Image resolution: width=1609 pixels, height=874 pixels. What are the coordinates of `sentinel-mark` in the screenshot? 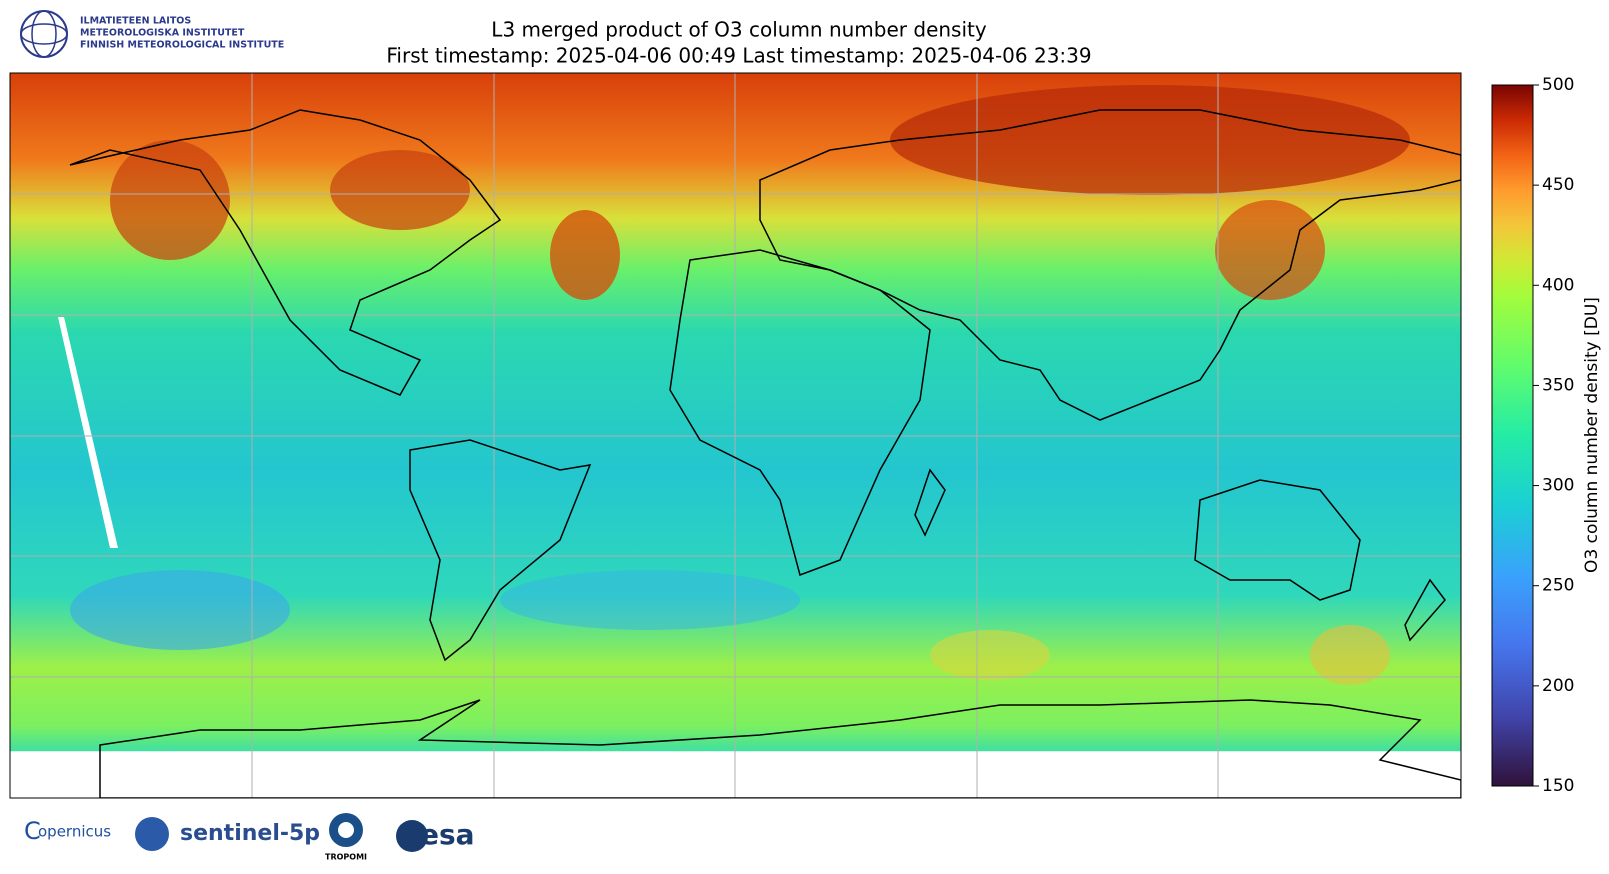 It's located at (152, 834).